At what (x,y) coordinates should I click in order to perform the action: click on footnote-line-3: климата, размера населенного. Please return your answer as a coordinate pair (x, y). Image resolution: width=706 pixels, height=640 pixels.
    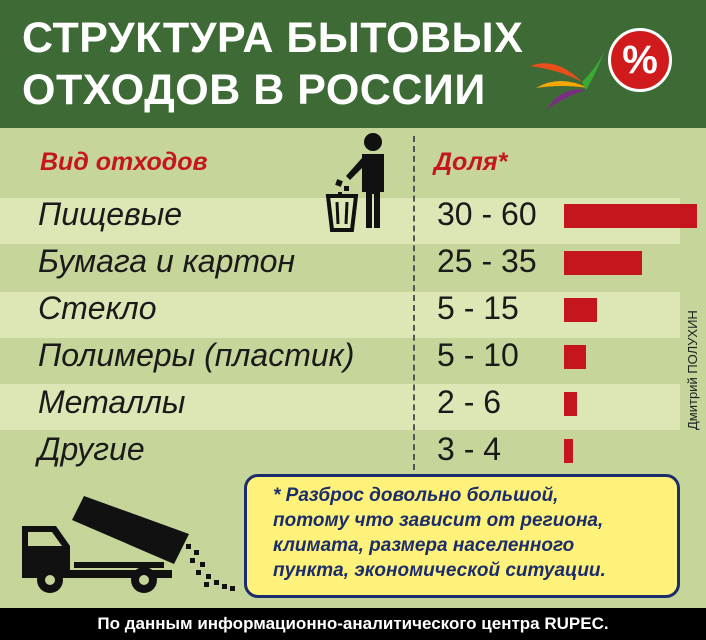
    Looking at the image, I should click on (424, 545).